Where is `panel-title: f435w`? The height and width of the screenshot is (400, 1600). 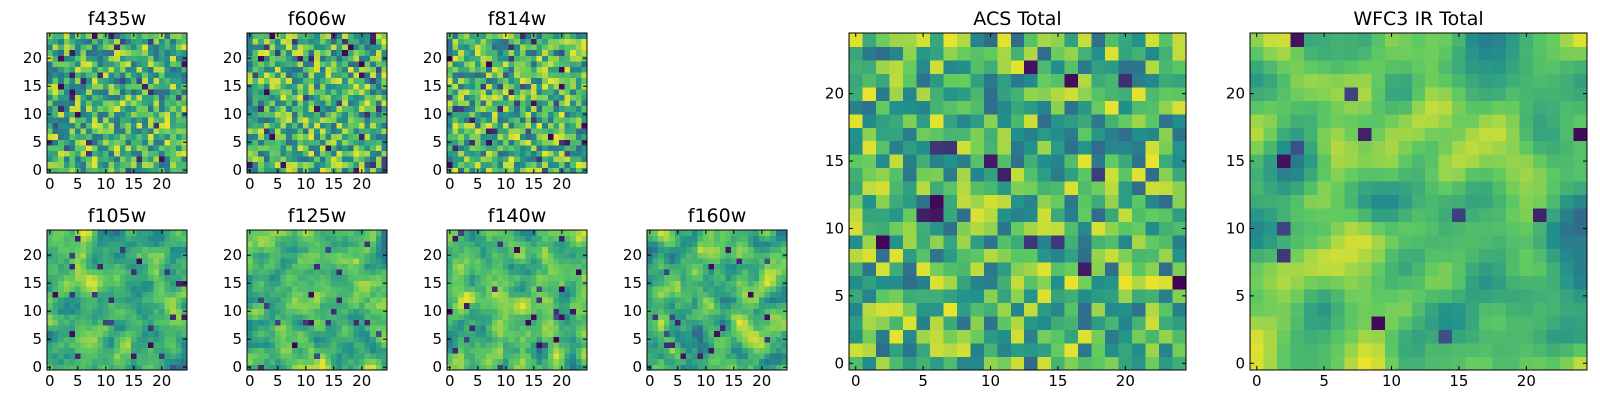 panel-title: f435w is located at coordinates (117, 19).